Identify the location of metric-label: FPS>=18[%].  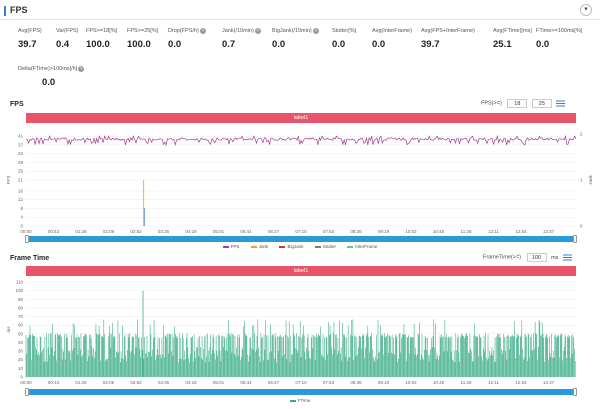
(102, 31).